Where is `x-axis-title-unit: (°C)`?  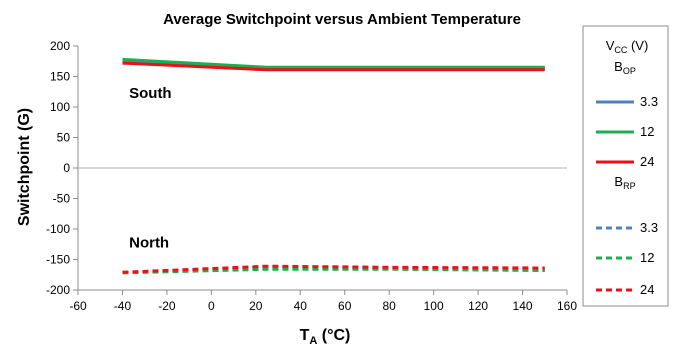 x-axis-title-unit: (°C) is located at coordinates (333, 335).